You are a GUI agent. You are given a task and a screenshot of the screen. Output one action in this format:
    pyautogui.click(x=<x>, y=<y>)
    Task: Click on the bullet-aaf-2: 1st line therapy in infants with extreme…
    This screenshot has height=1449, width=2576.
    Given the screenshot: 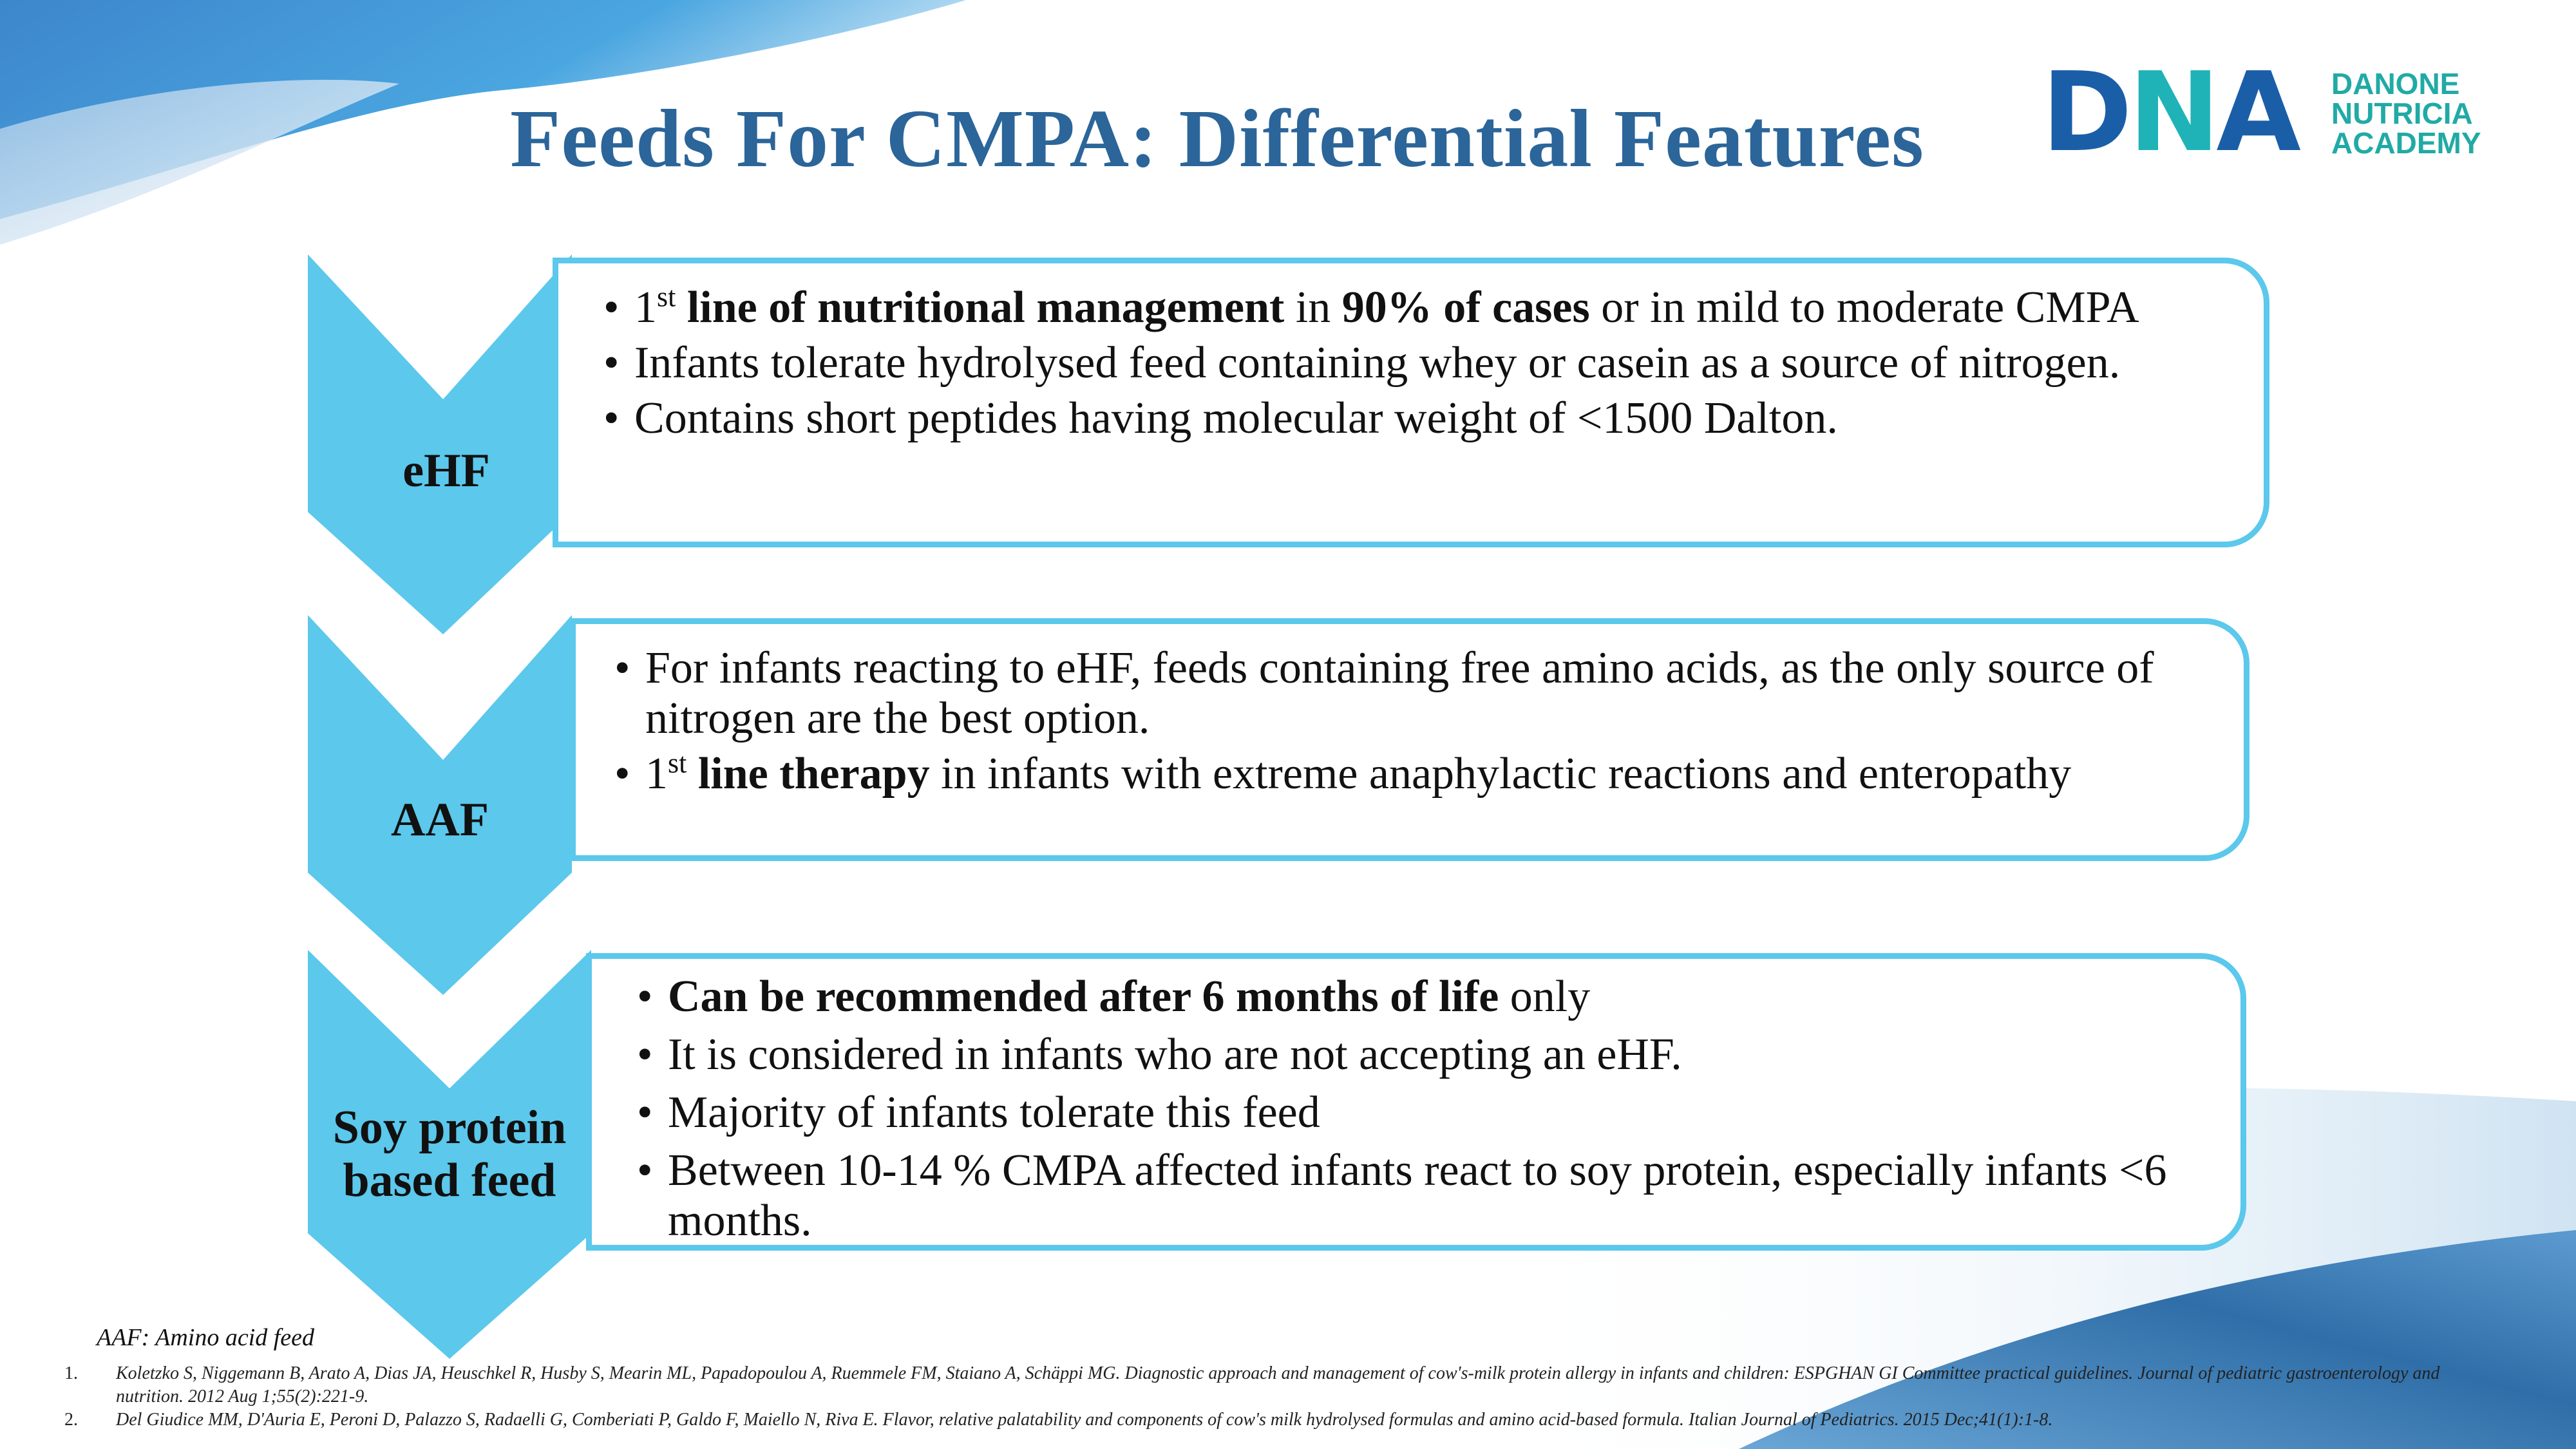 What is the action you would take?
    pyautogui.click(x=1409, y=774)
    